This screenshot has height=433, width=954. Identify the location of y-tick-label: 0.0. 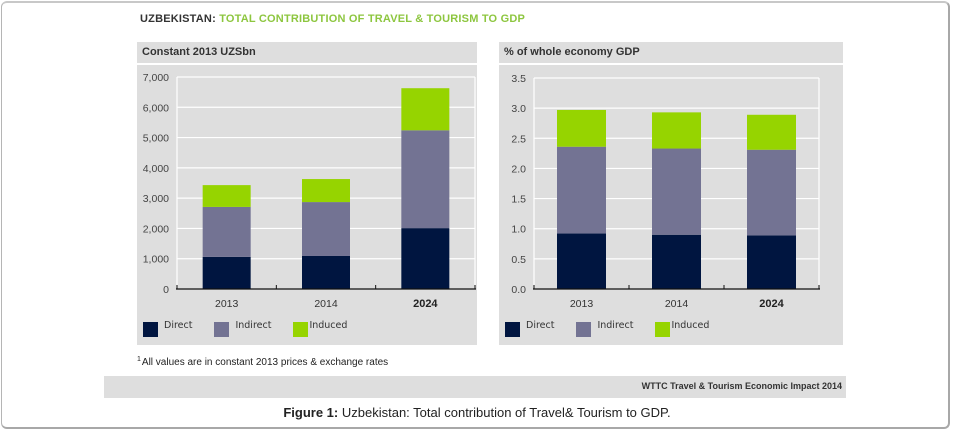
(518, 290).